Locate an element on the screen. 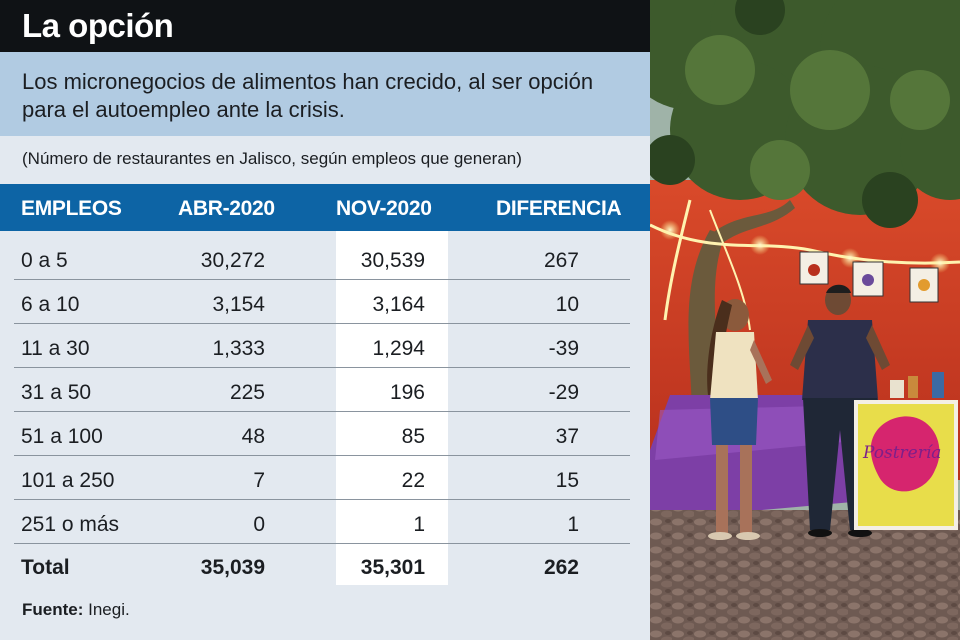  row-nov-value: 196 is located at coordinates (407, 392).